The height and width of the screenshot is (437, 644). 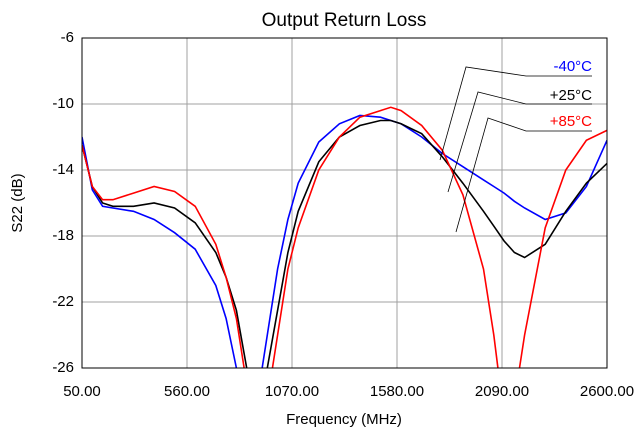 I want to click on x-tick-label: 1070.00, so click(x=292, y=391).